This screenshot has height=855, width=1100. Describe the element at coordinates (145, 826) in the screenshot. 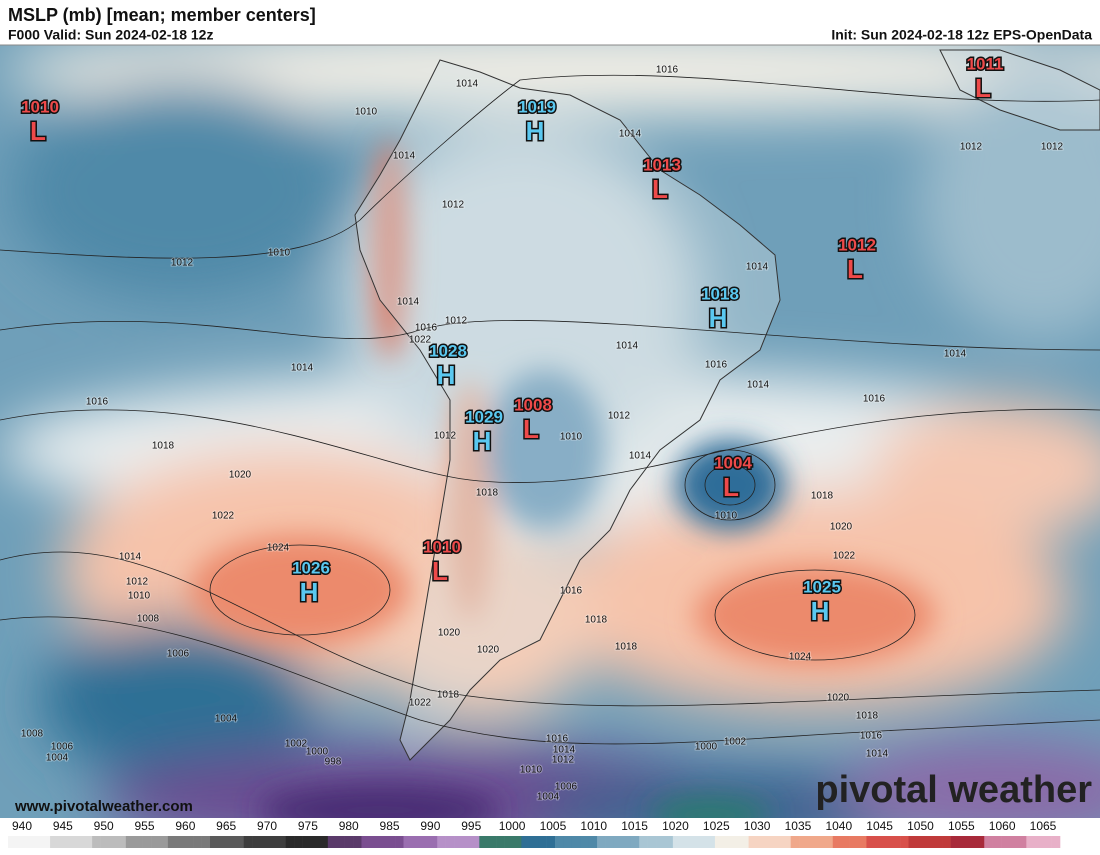

I see `colorbar-tick-label: 955` at that location.